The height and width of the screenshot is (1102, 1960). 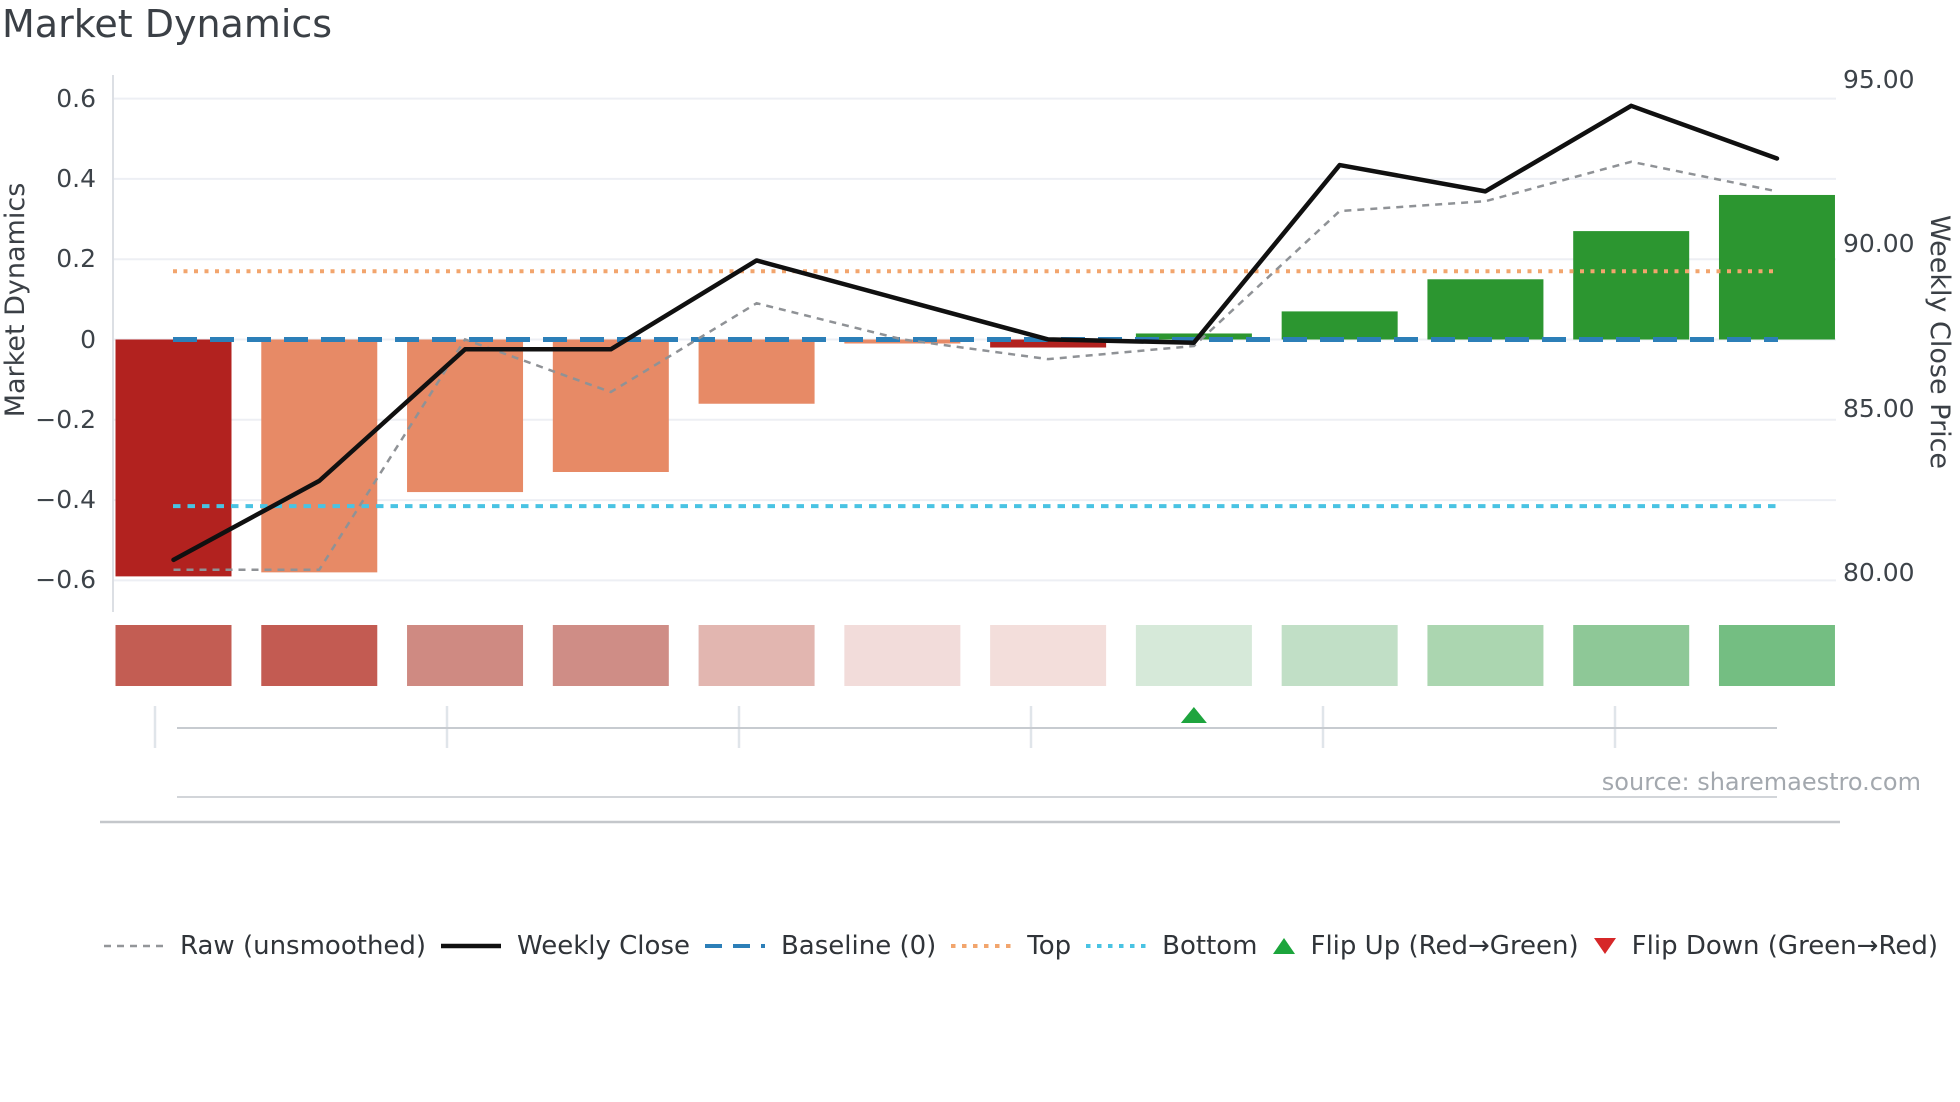 I want to click on y-axis-tick-label: 0, so click(x=88, y=339).